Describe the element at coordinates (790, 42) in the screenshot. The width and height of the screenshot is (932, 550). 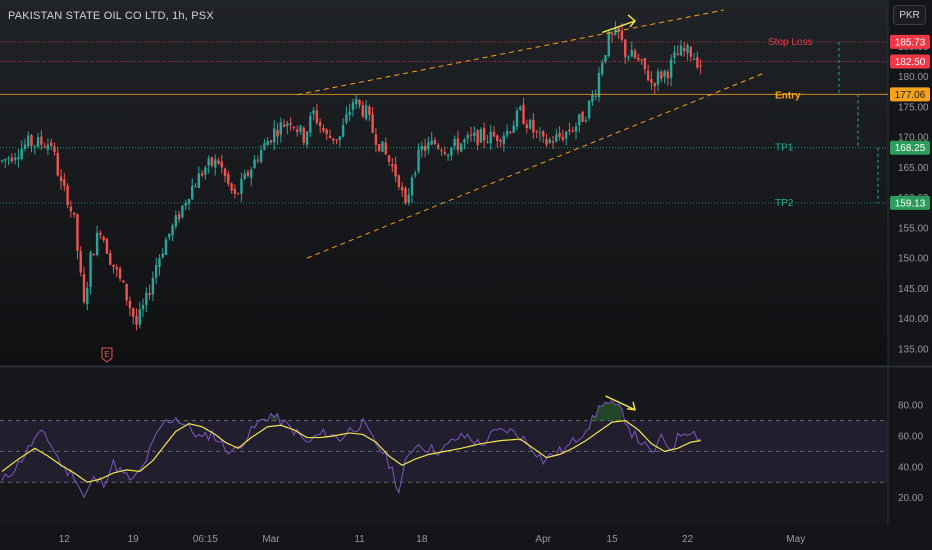
I see `level-label: Stop Loss` at that location.